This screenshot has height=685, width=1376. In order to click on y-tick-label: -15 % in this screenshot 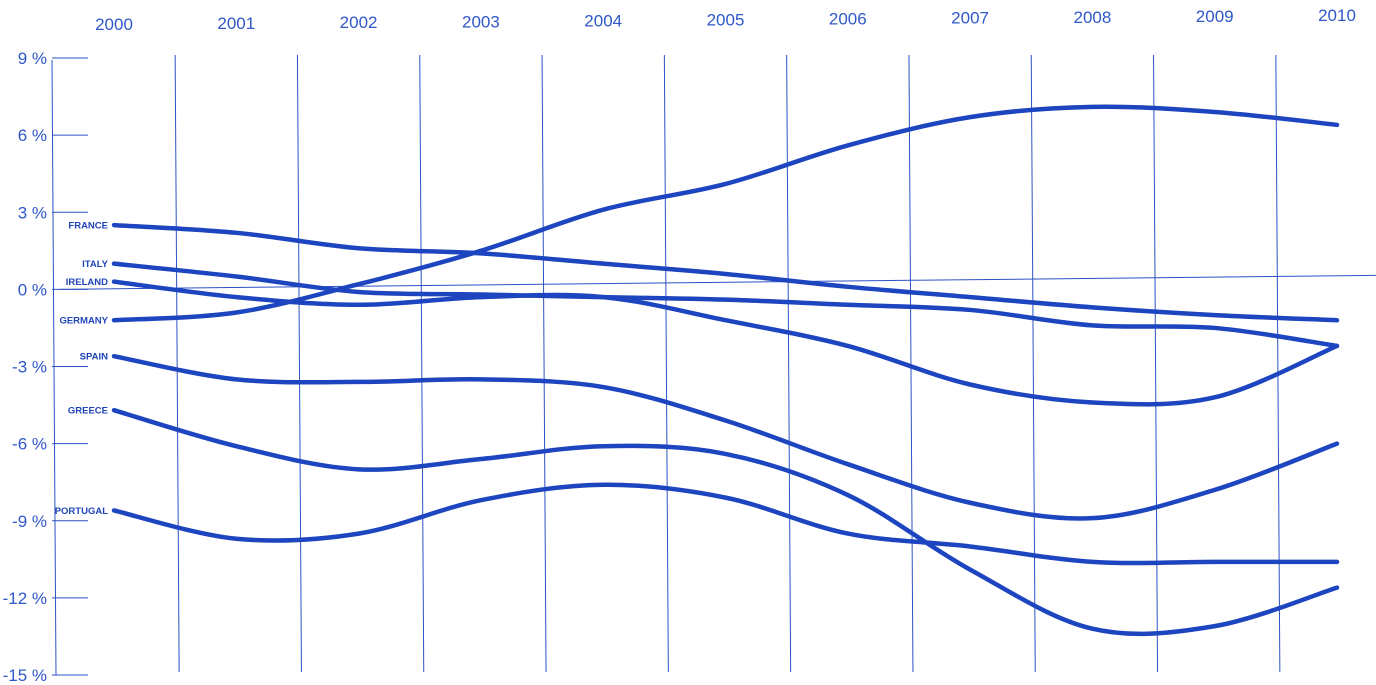, I will do `click(25, 675)`.